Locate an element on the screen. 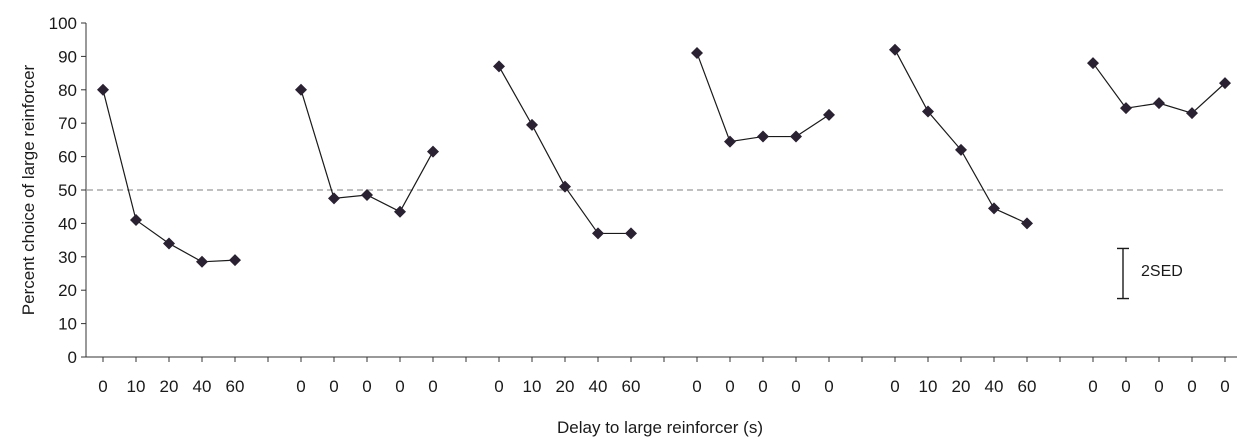 Image resolution: width=1239 pixels, height=441 pixels. y-tick-label: 30 is located at coordinates (67, 257).